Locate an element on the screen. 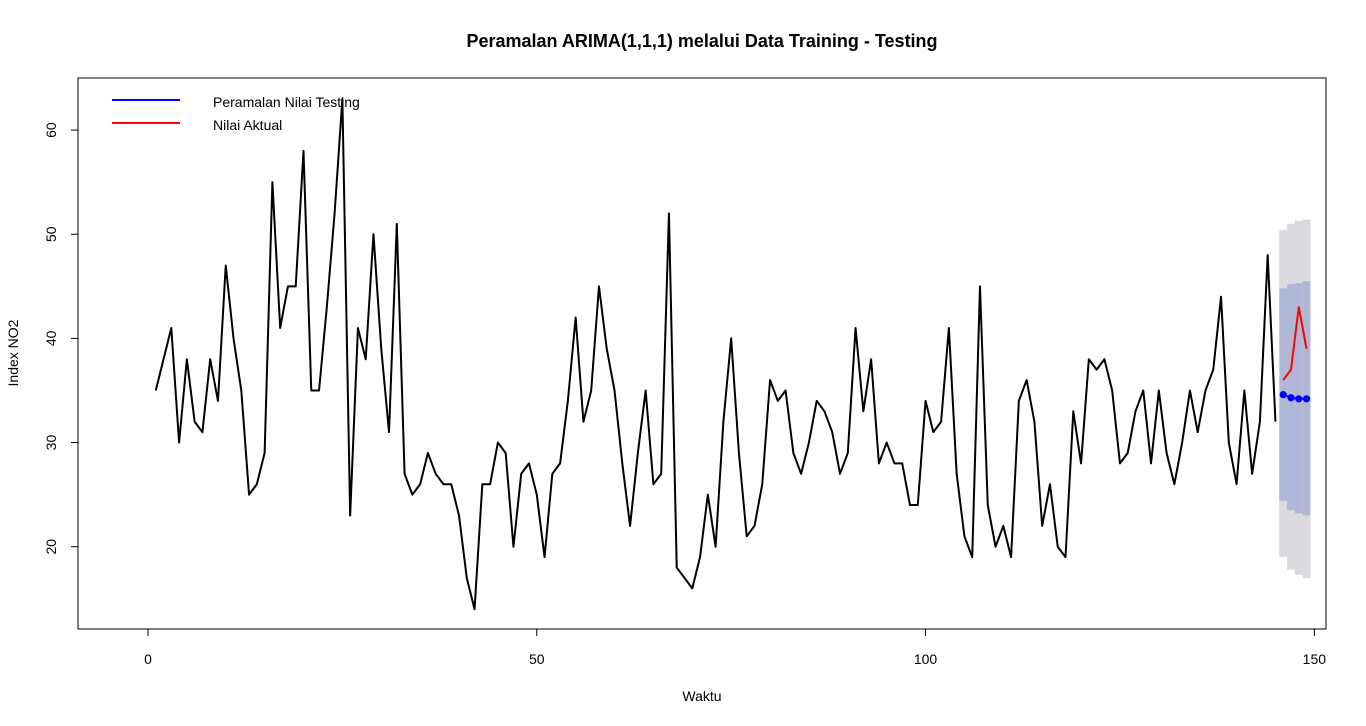 This screenshot has width=1366, height=726. legend-label-actual: Nilai Aktual is located at coordinates (247, 125).